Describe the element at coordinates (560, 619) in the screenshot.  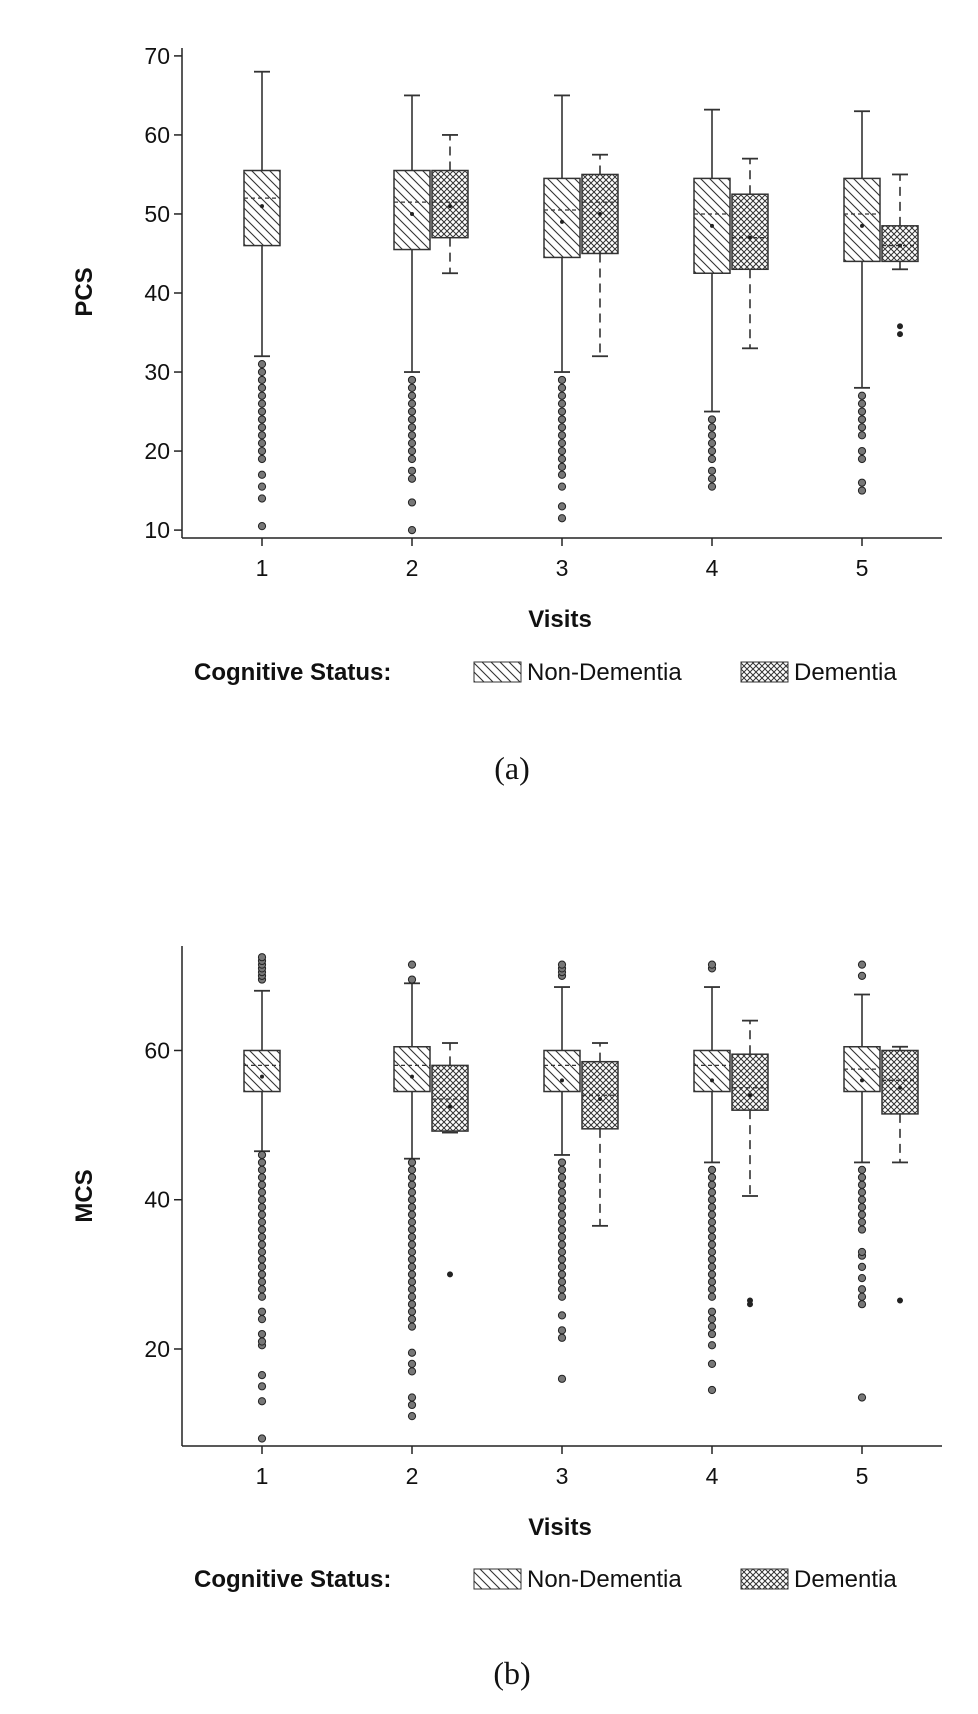
I see `pcs-x-axis-label: Visits` at that location.